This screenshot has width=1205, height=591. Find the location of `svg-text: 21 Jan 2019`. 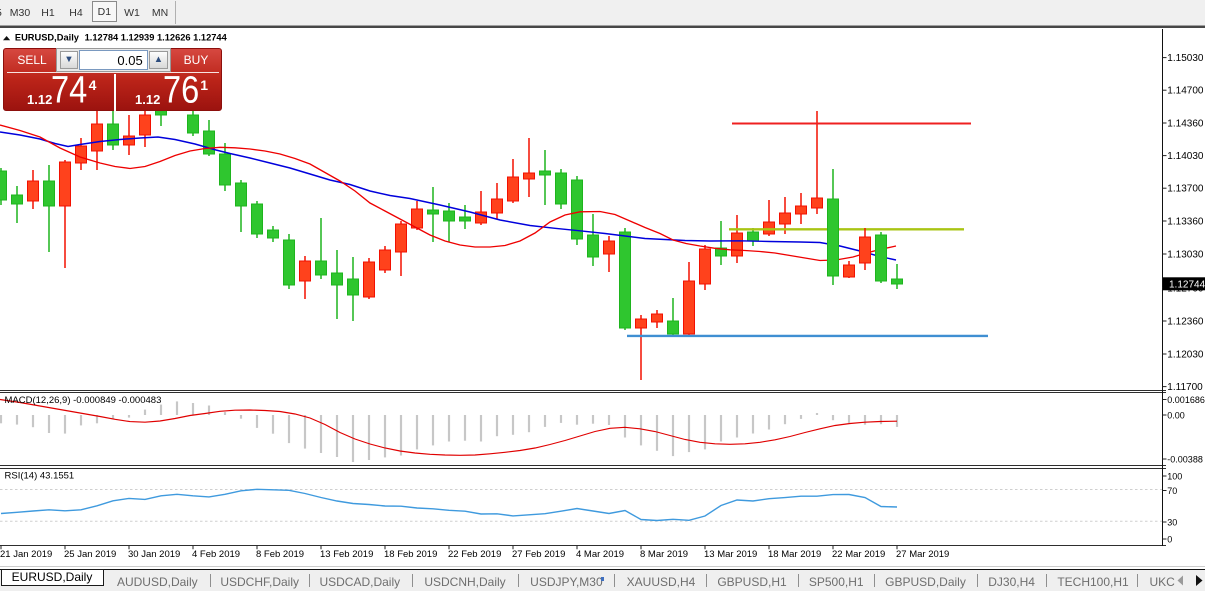

svg-text: 21 Jan 2019 is located at coordinates (26, 554).